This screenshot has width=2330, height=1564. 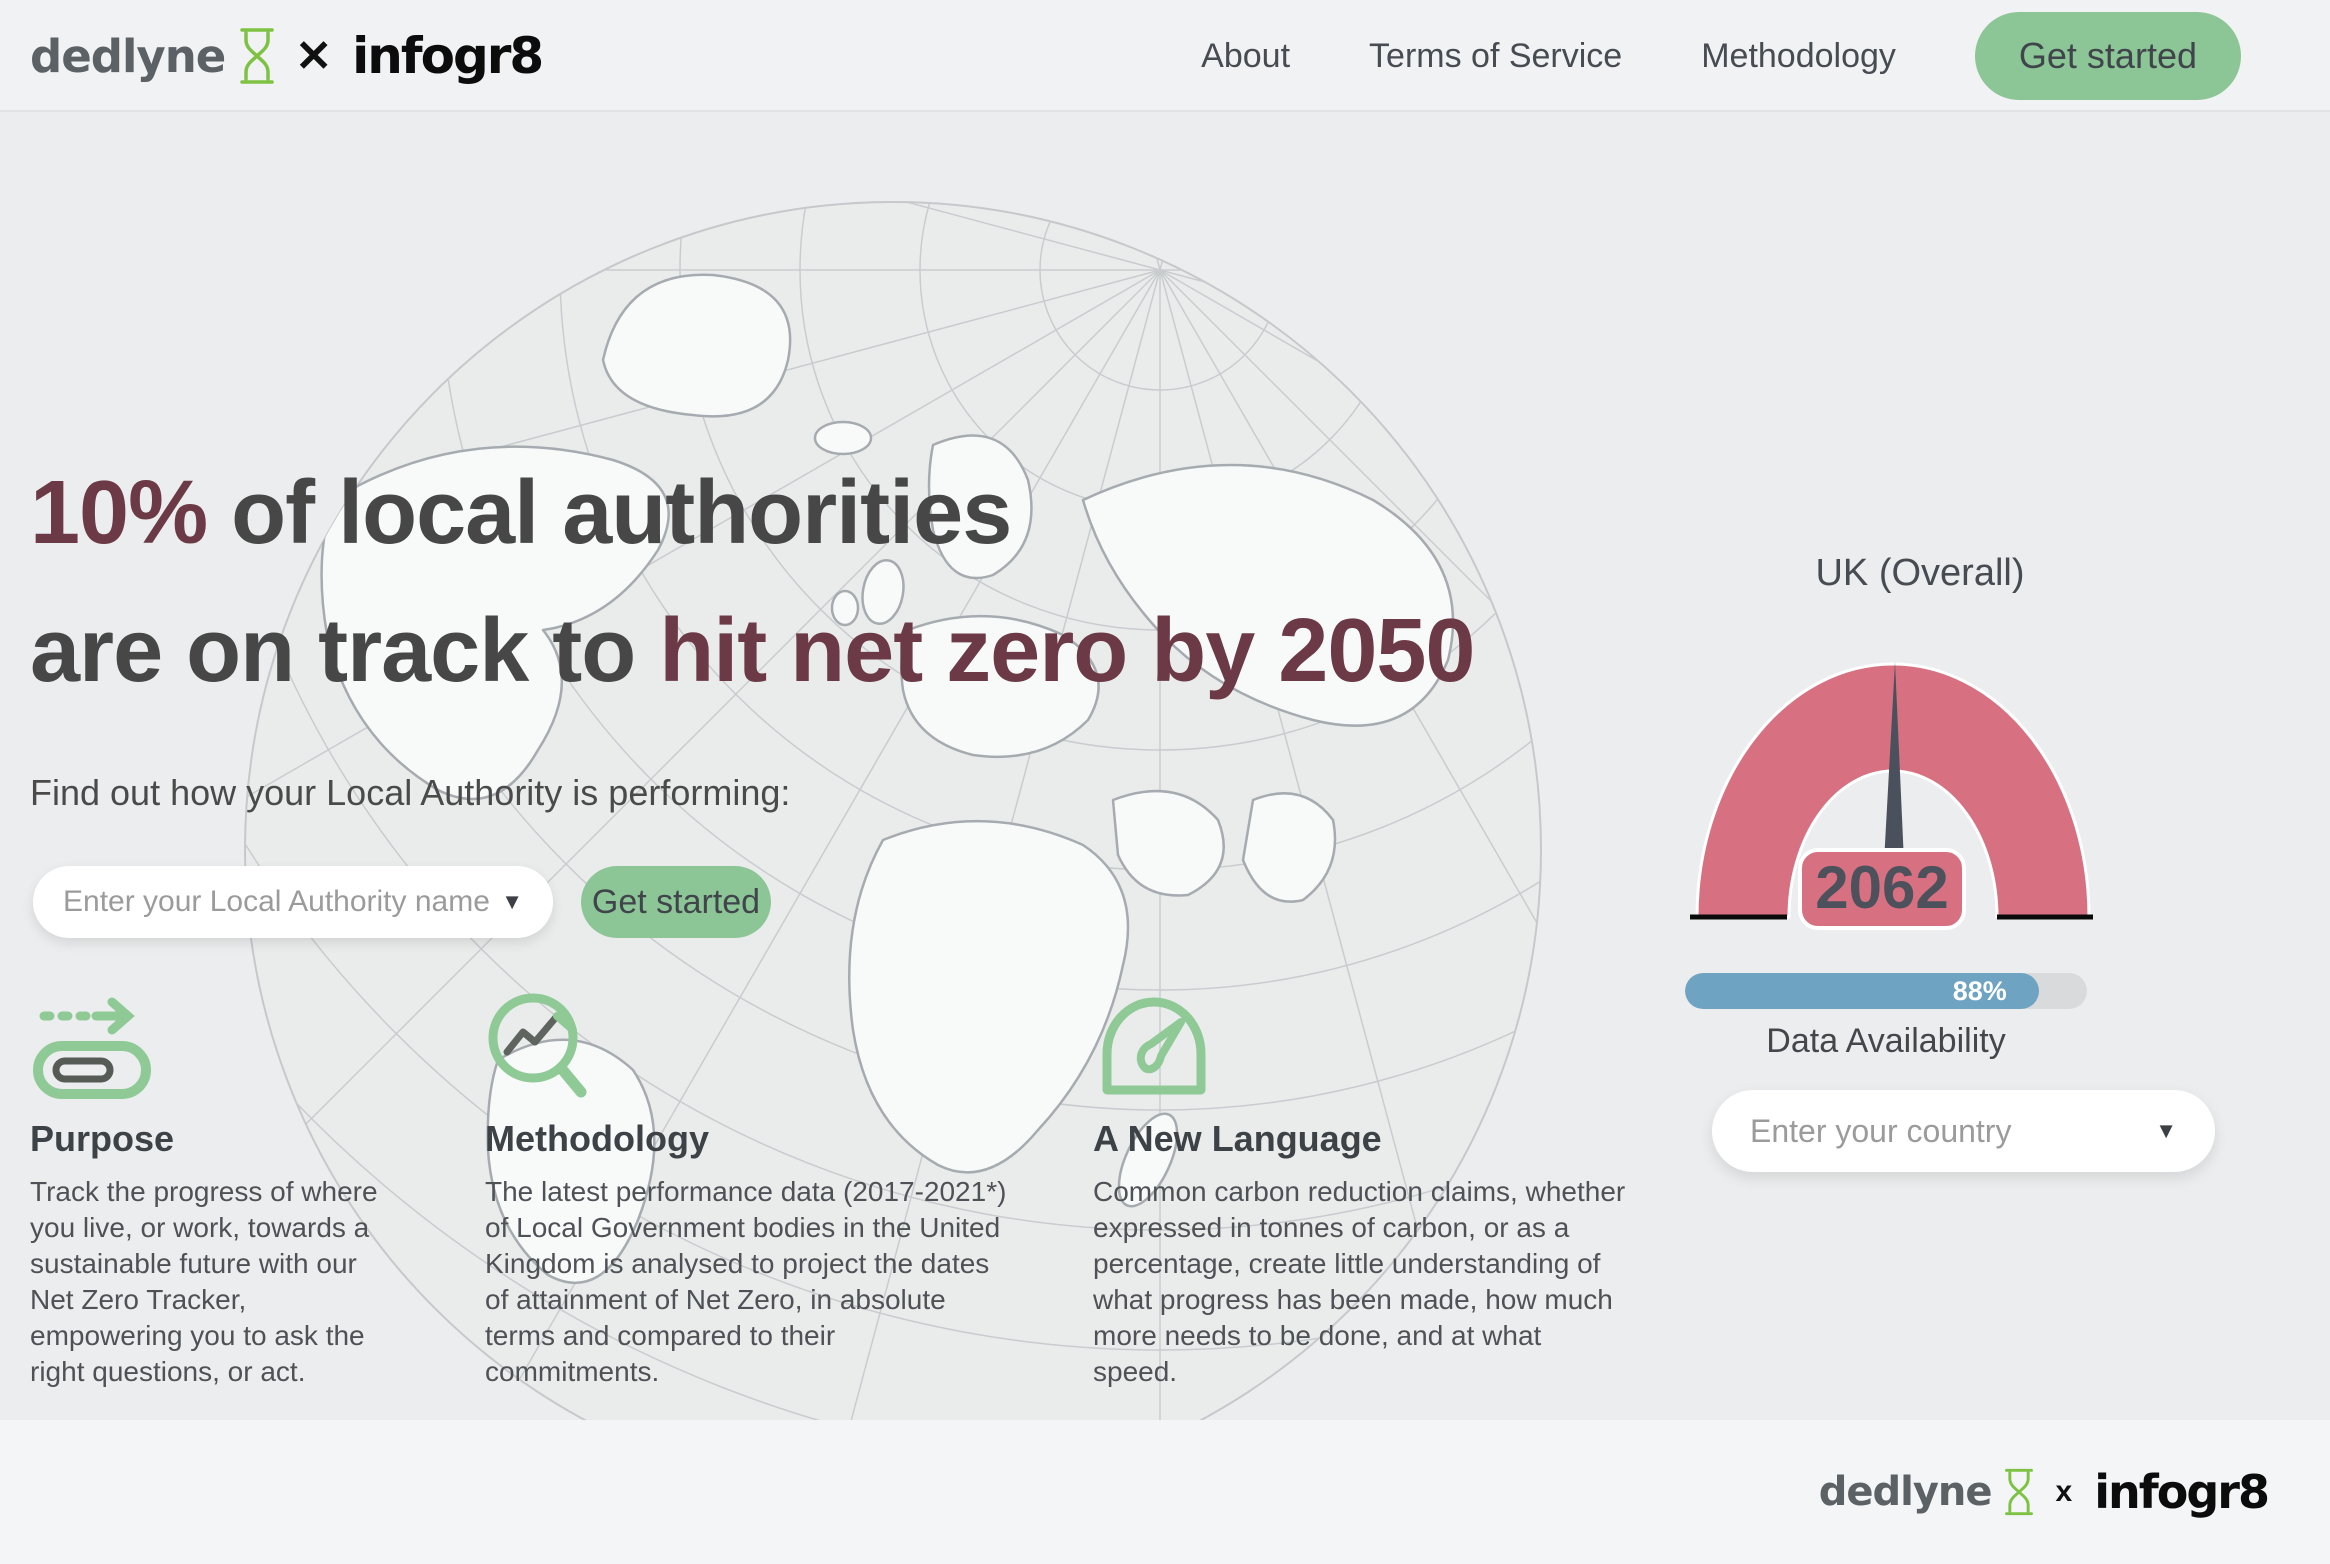 What do you see at coordinates (287, 56) in the screenshot?
I see `header-brand-logo: dedlyne ✕ infogr8` at bounding box center [287, 56].